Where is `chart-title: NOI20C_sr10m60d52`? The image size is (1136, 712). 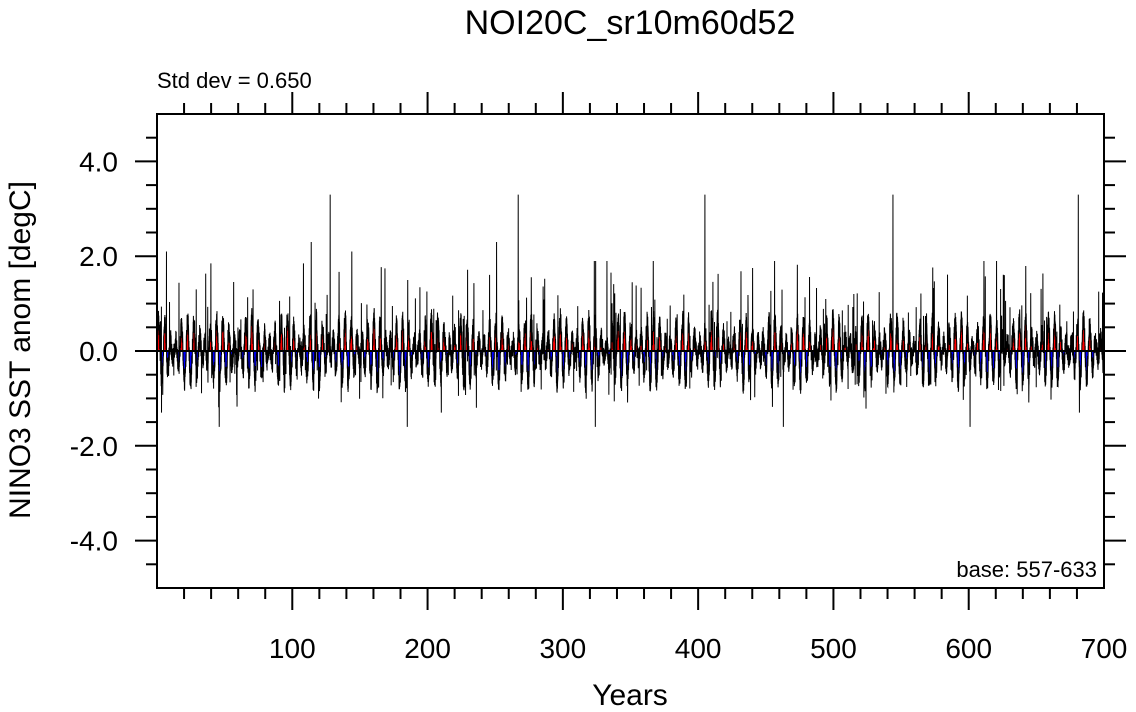
chart-title: NOI20C_sr10m60d52 is located at coordinates (630, 23).